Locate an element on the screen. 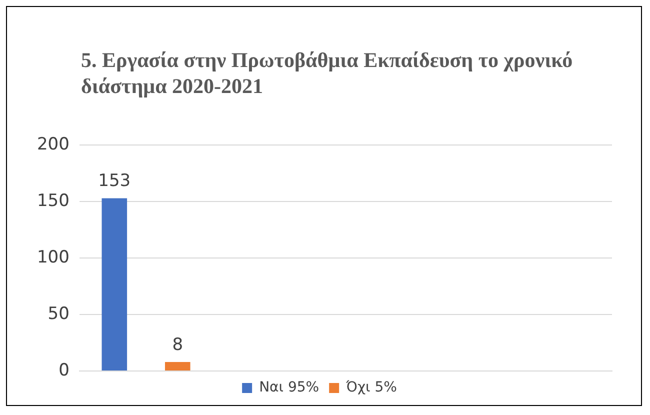 Image resolution: width=650 pixels, height=415 pixels. legend-label: Όχι 5% is located at coordinates (371, 388).